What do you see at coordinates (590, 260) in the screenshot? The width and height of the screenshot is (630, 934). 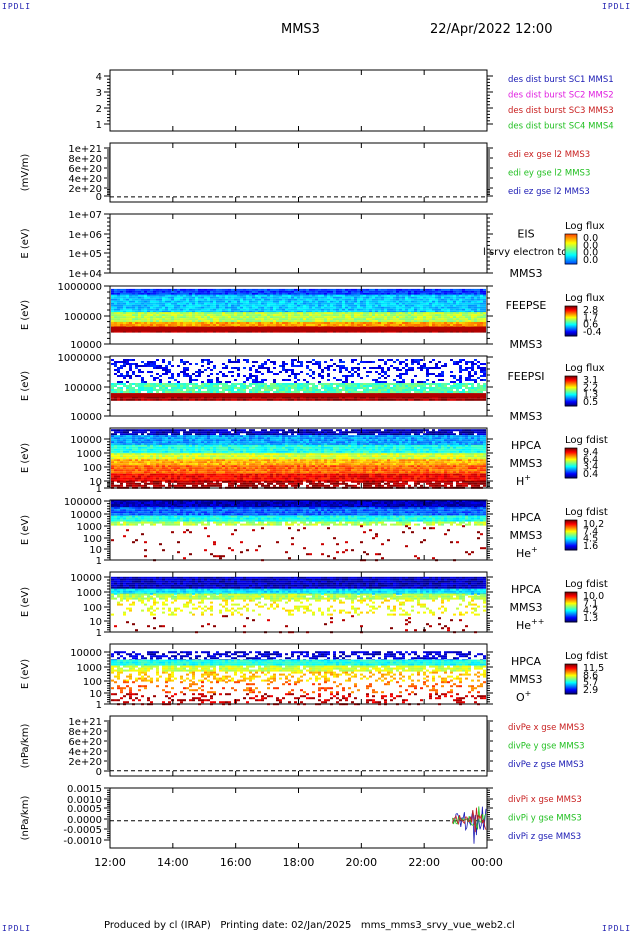 I see `colorbar-tick-label: 0.0` at bounding box center [590, 260].